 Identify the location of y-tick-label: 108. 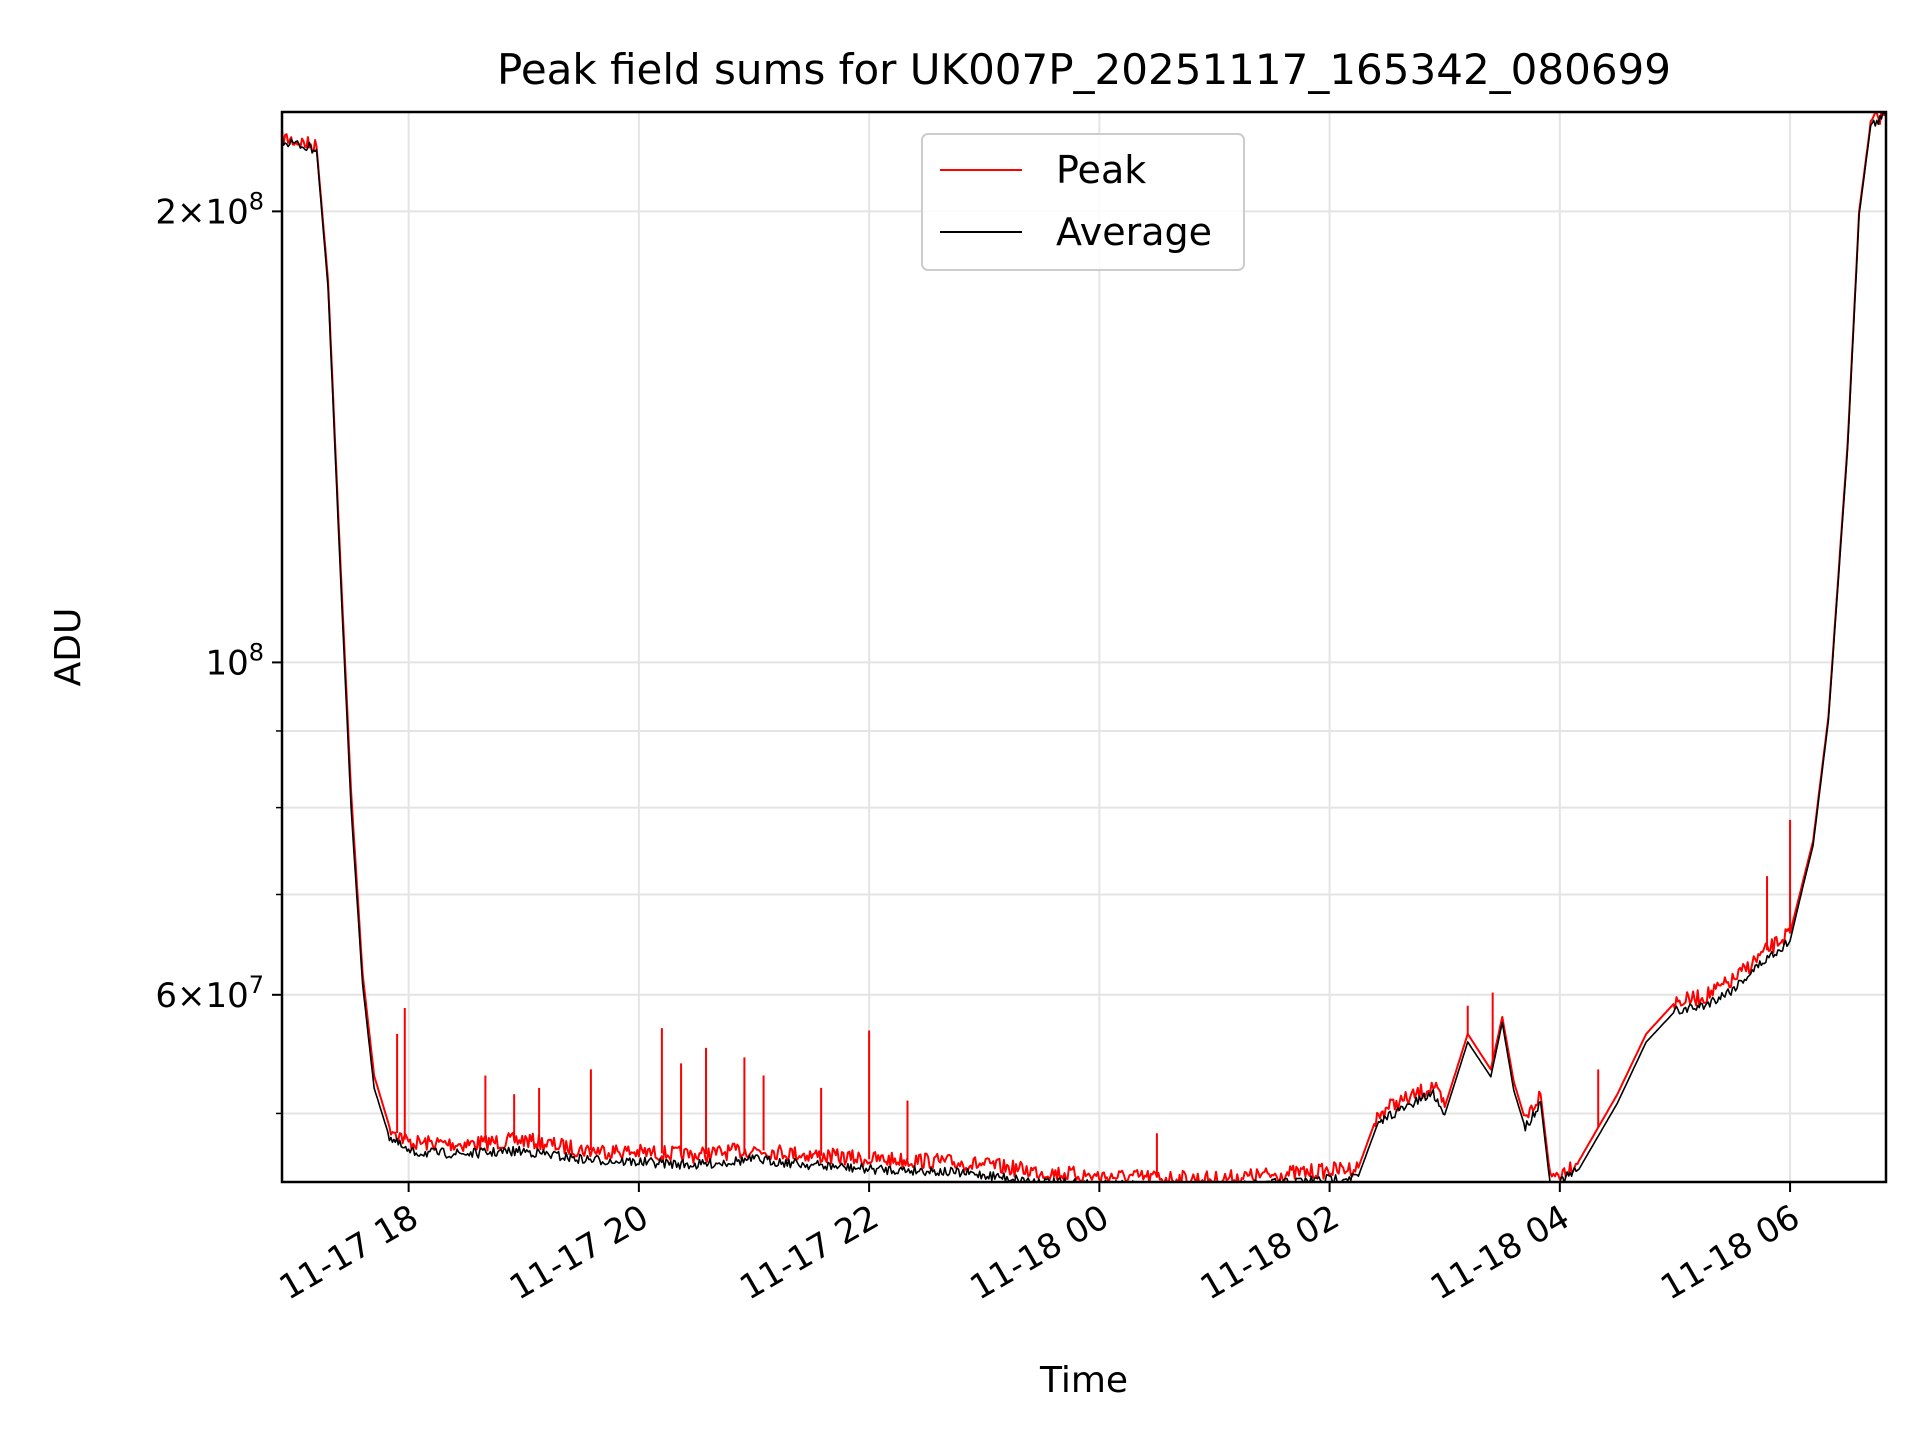
(234, 660).